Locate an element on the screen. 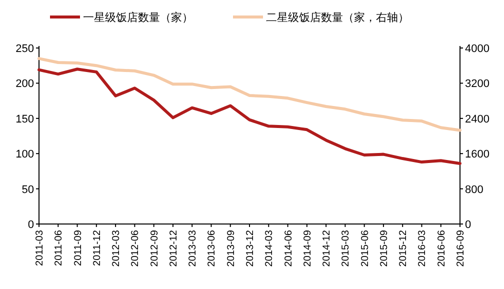 The width and height of the screenshot is (504, 289). x-tick-label: 2015-09 is located at coordinates (384, 248).